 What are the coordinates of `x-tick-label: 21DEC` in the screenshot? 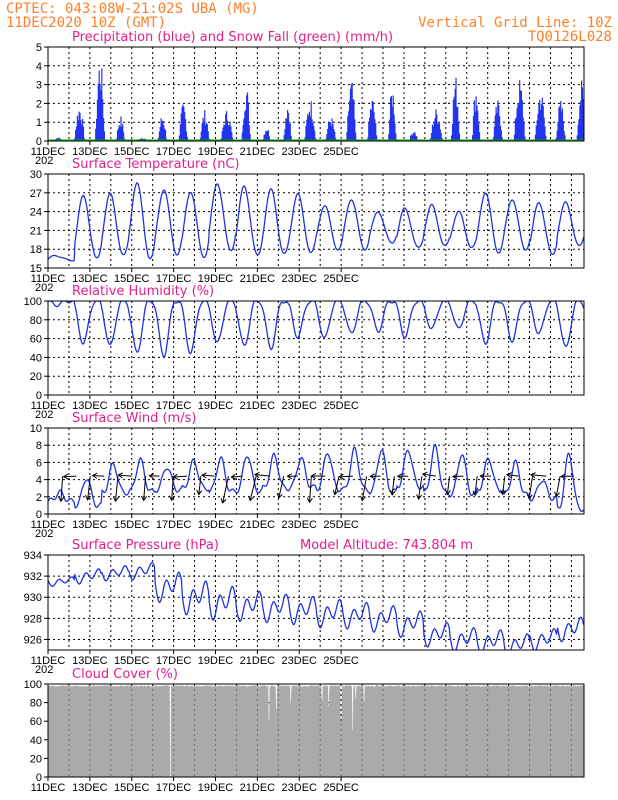 It's located at (258, 661).